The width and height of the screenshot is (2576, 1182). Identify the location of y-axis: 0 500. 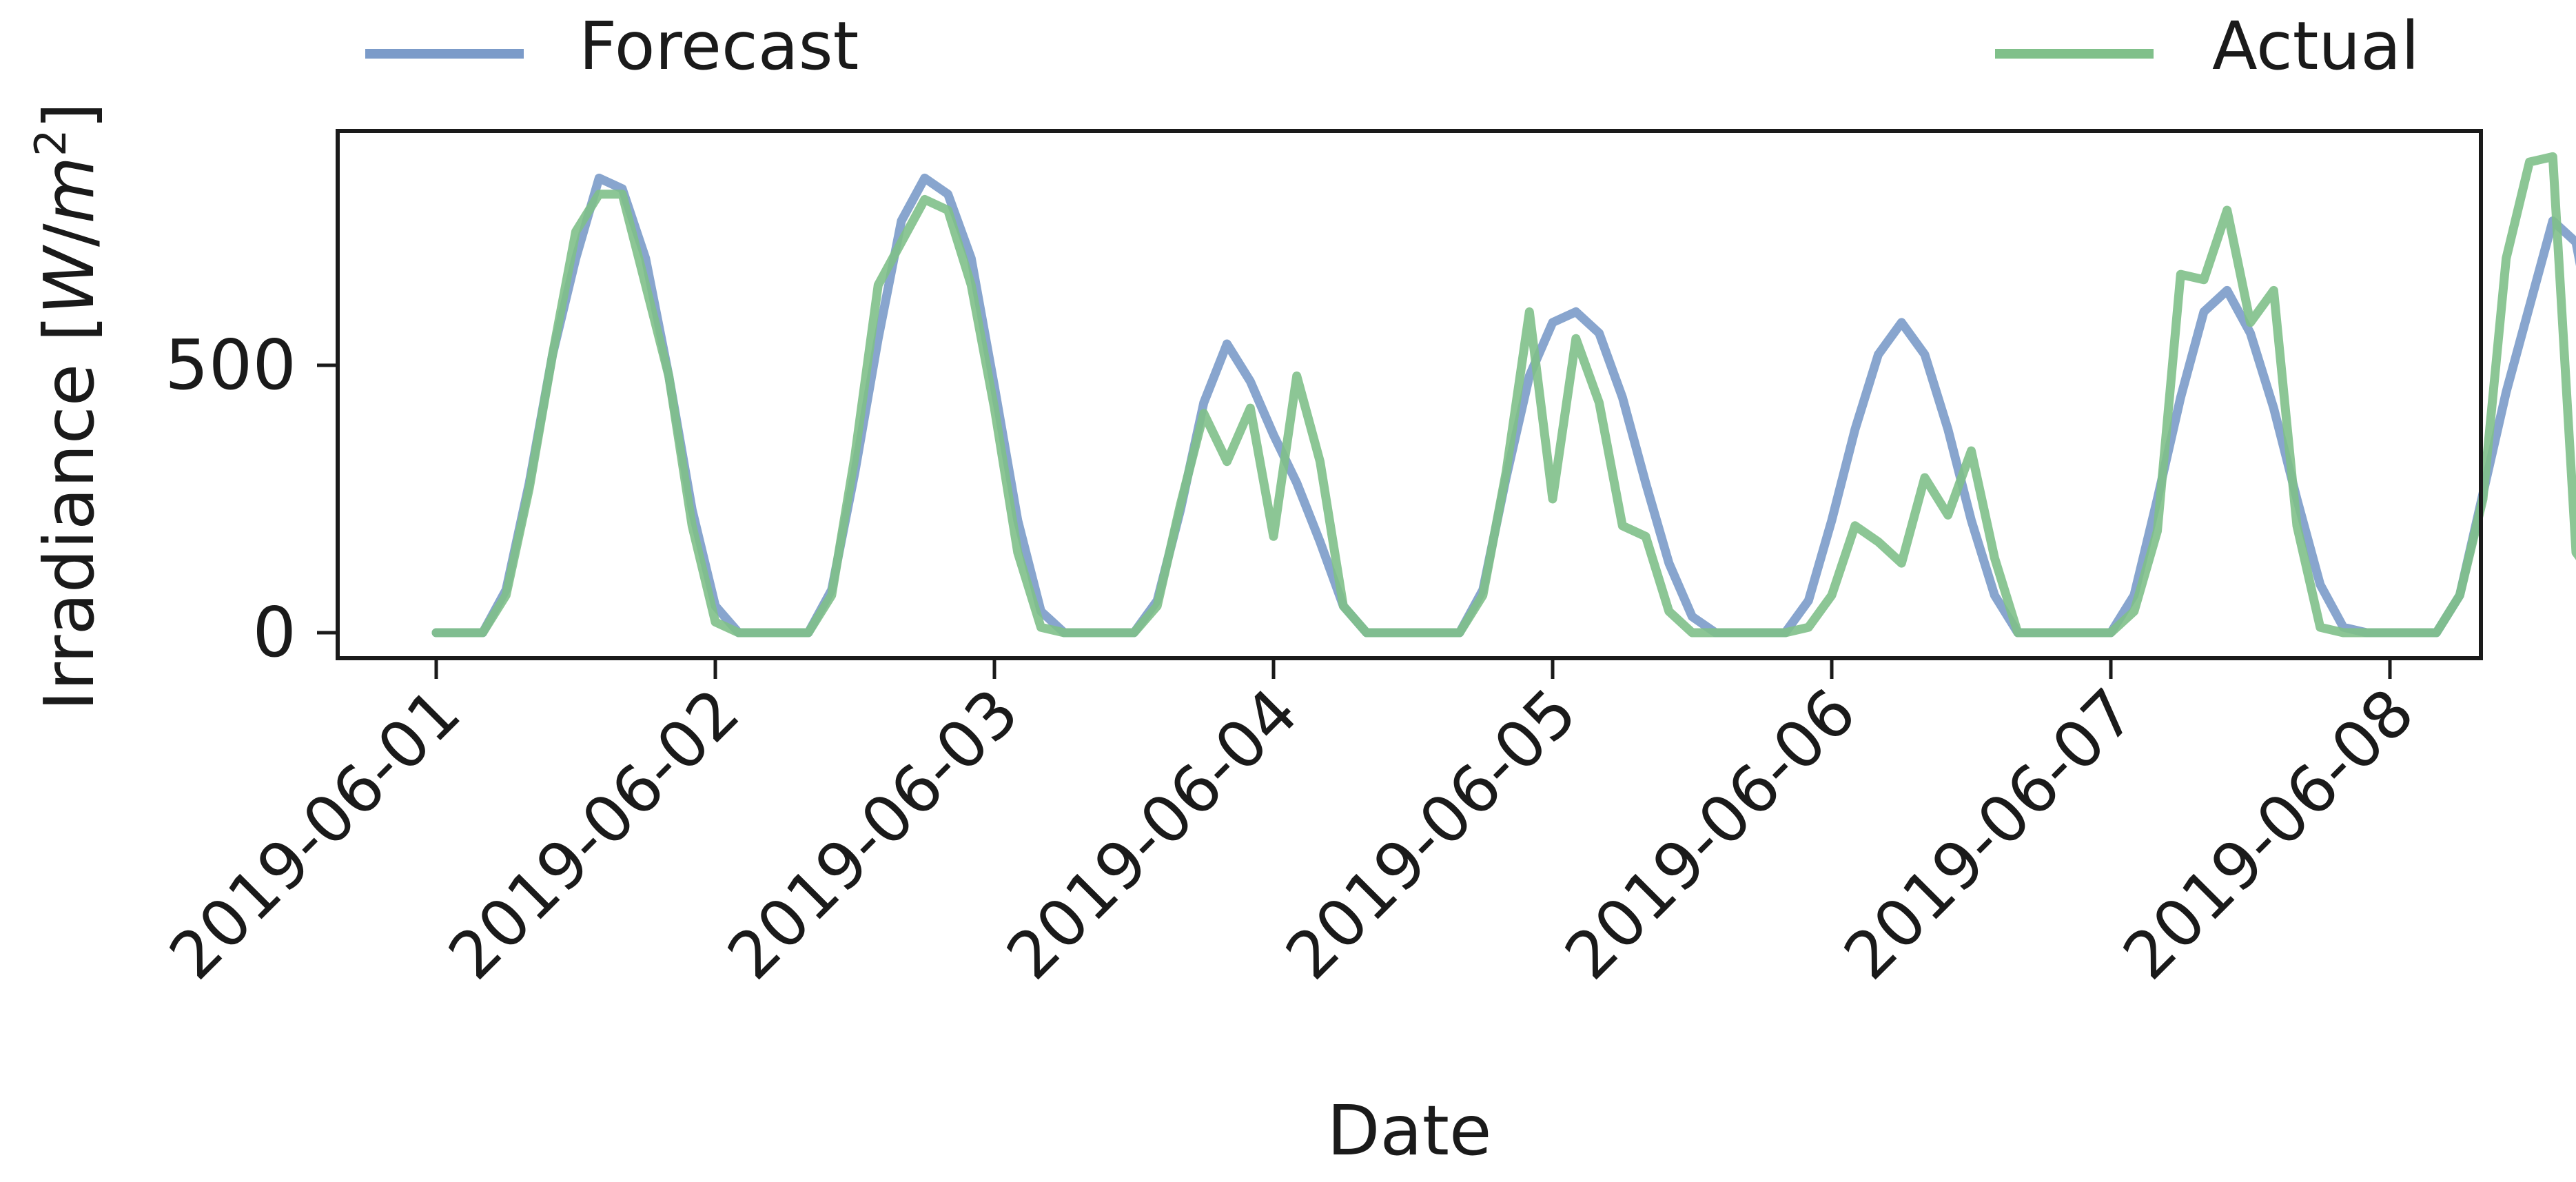
(251, 499).